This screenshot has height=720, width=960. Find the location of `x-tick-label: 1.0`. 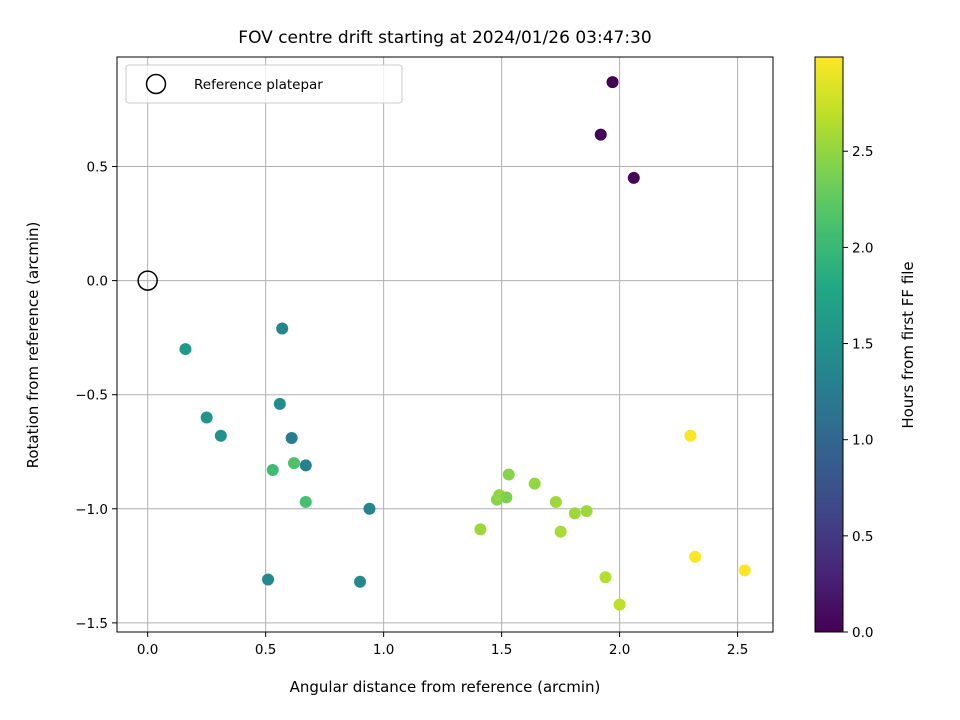

x-tick-label: 1.0 is located at coordinates (383, 650).